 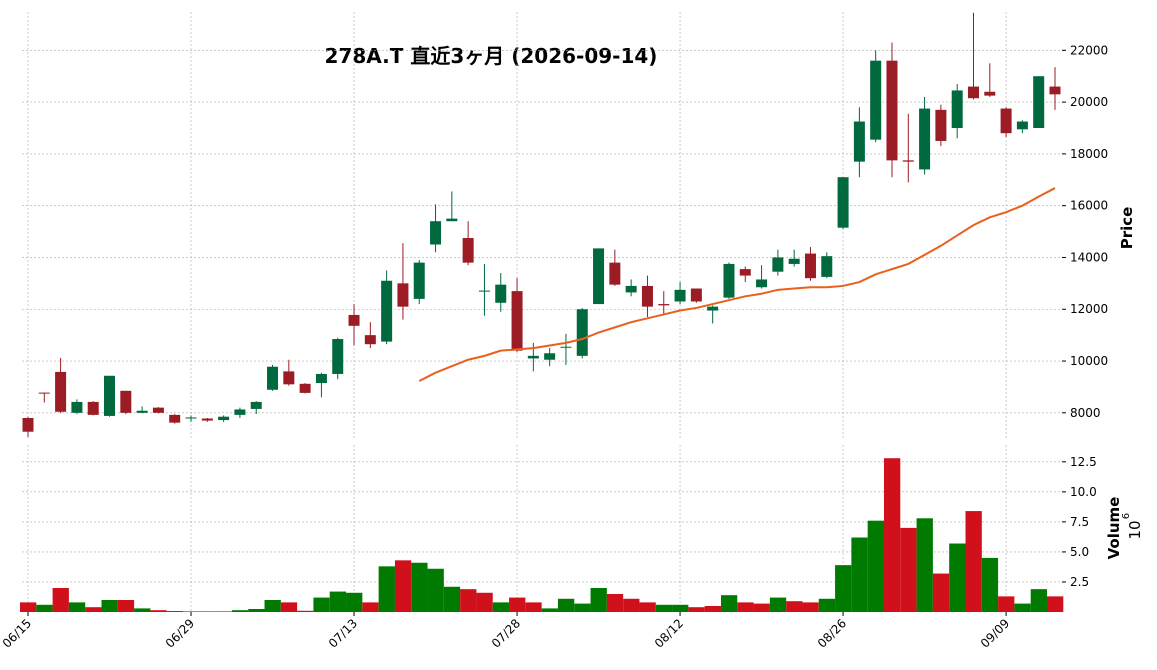 What do you see at coordinates (491, 56) in the screenshot?
I see `chart-title: 278A.T 直近3ヶ月 (2026-09-14)` at bounding box center [491, 56].